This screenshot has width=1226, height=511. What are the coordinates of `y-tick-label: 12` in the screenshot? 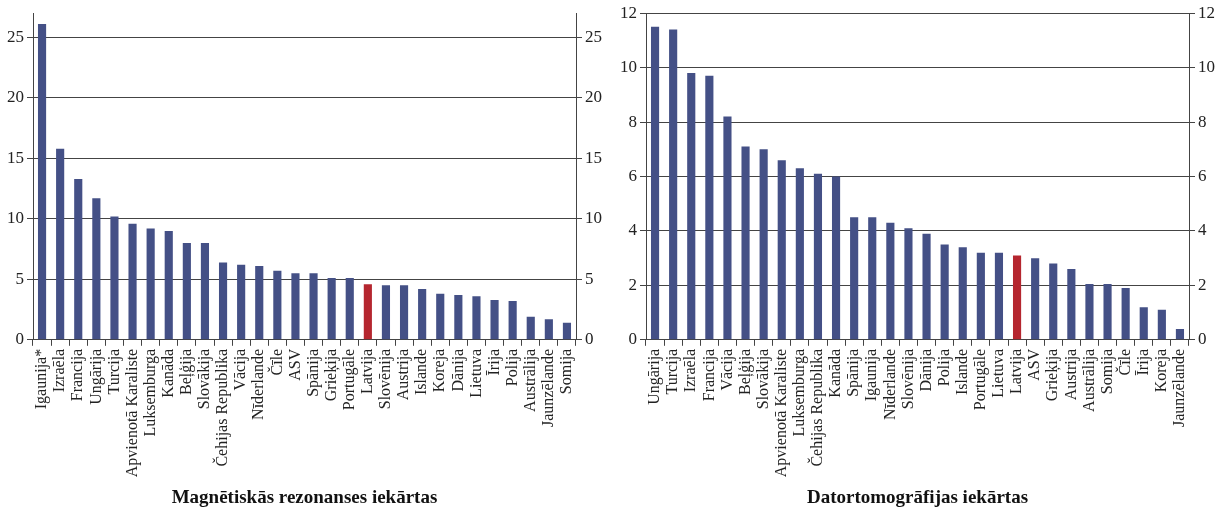 It's located at (628, 12).